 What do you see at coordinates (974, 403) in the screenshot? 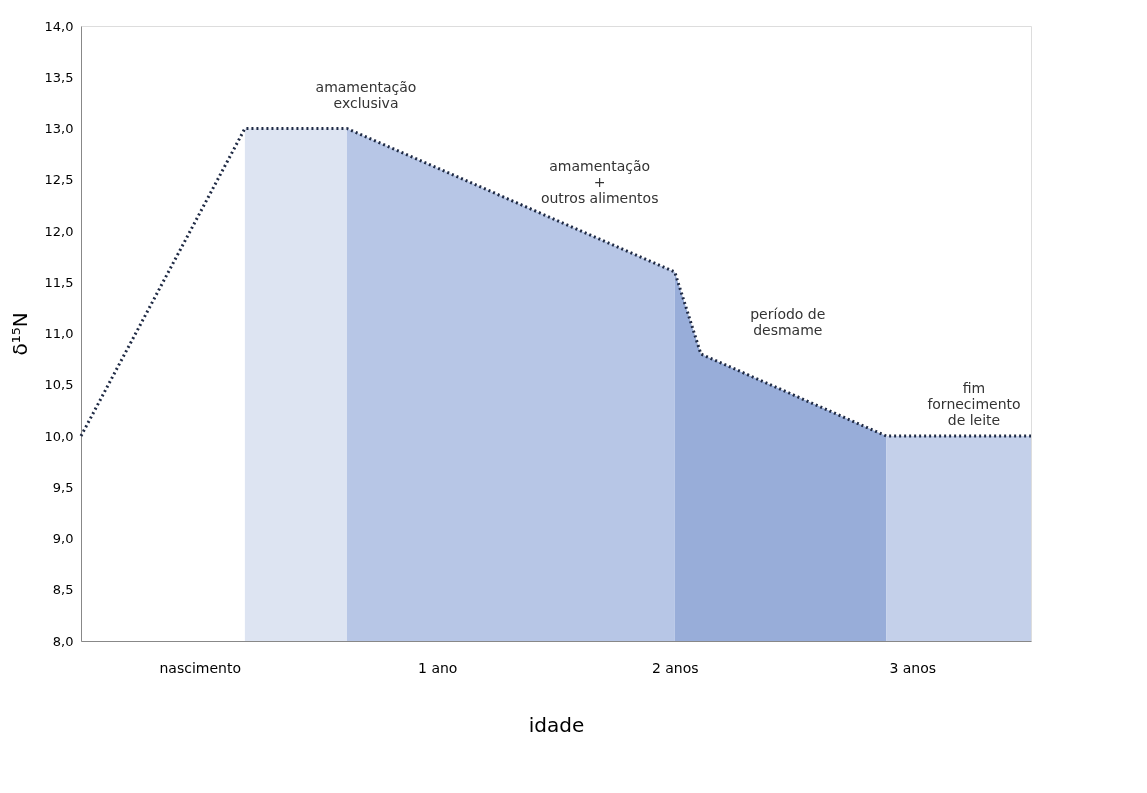
I see `annotation: fim fornecimento de leite` at bounding box center [974, 403].